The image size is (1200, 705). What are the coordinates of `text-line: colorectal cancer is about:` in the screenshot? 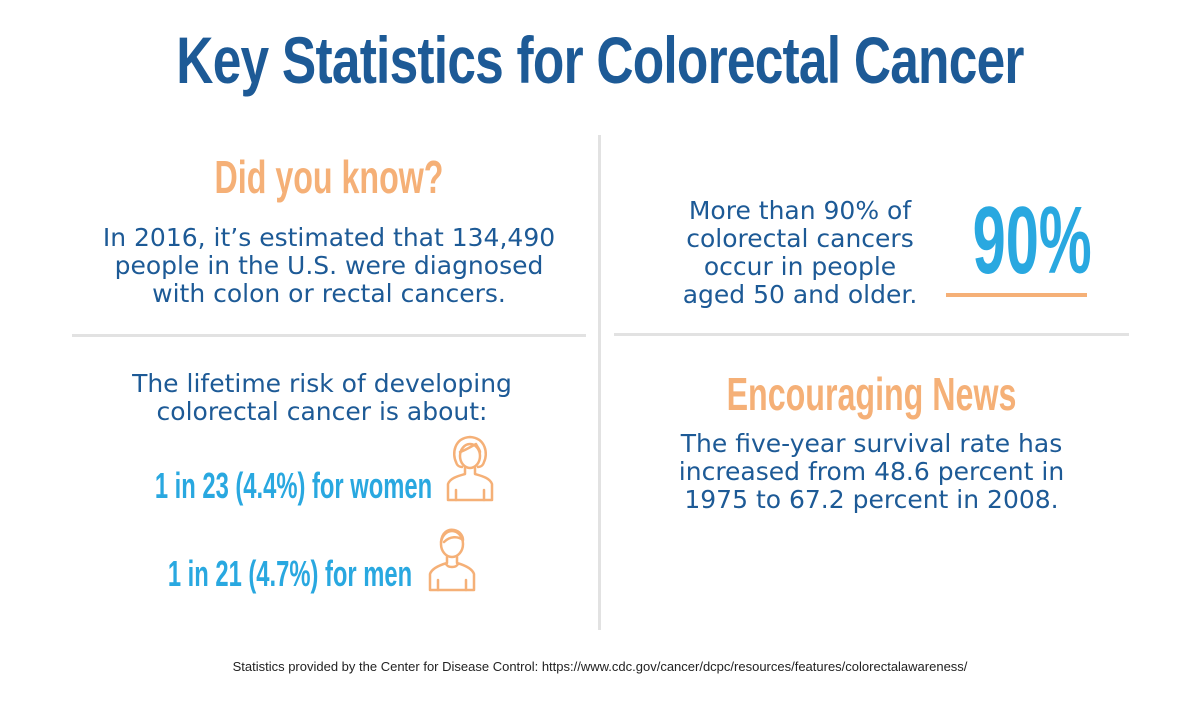 It's located at (322, 411).